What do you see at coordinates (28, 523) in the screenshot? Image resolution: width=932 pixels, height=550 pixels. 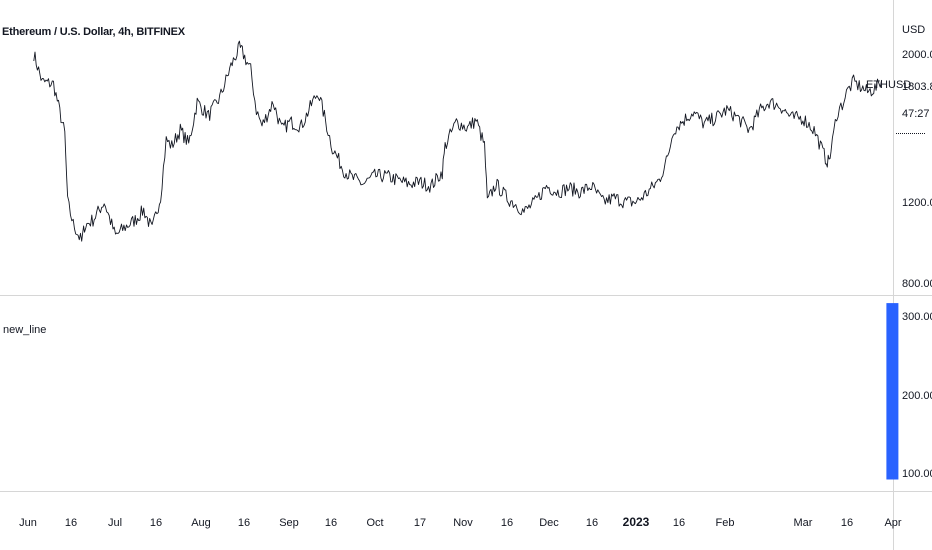 I see `time-axis-label: Jun` at bounding box center [28, 523].